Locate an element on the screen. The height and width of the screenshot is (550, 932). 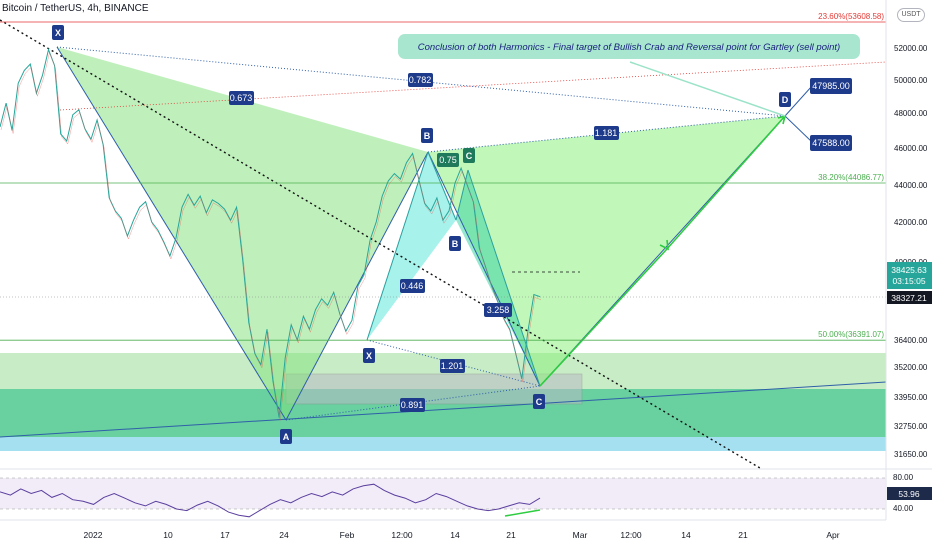
current-price-label: 38425.63 is located at coordinates (909, 270).